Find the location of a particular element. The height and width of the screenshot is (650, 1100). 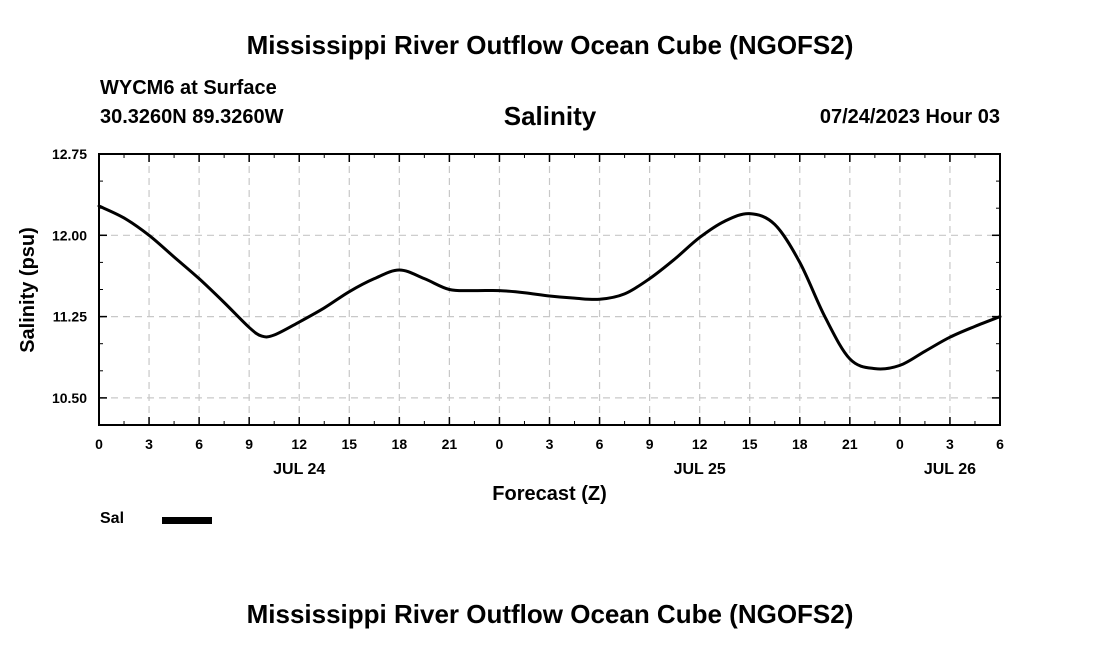

y-tick-label: 11.25 is located at coordinates (70, 317).